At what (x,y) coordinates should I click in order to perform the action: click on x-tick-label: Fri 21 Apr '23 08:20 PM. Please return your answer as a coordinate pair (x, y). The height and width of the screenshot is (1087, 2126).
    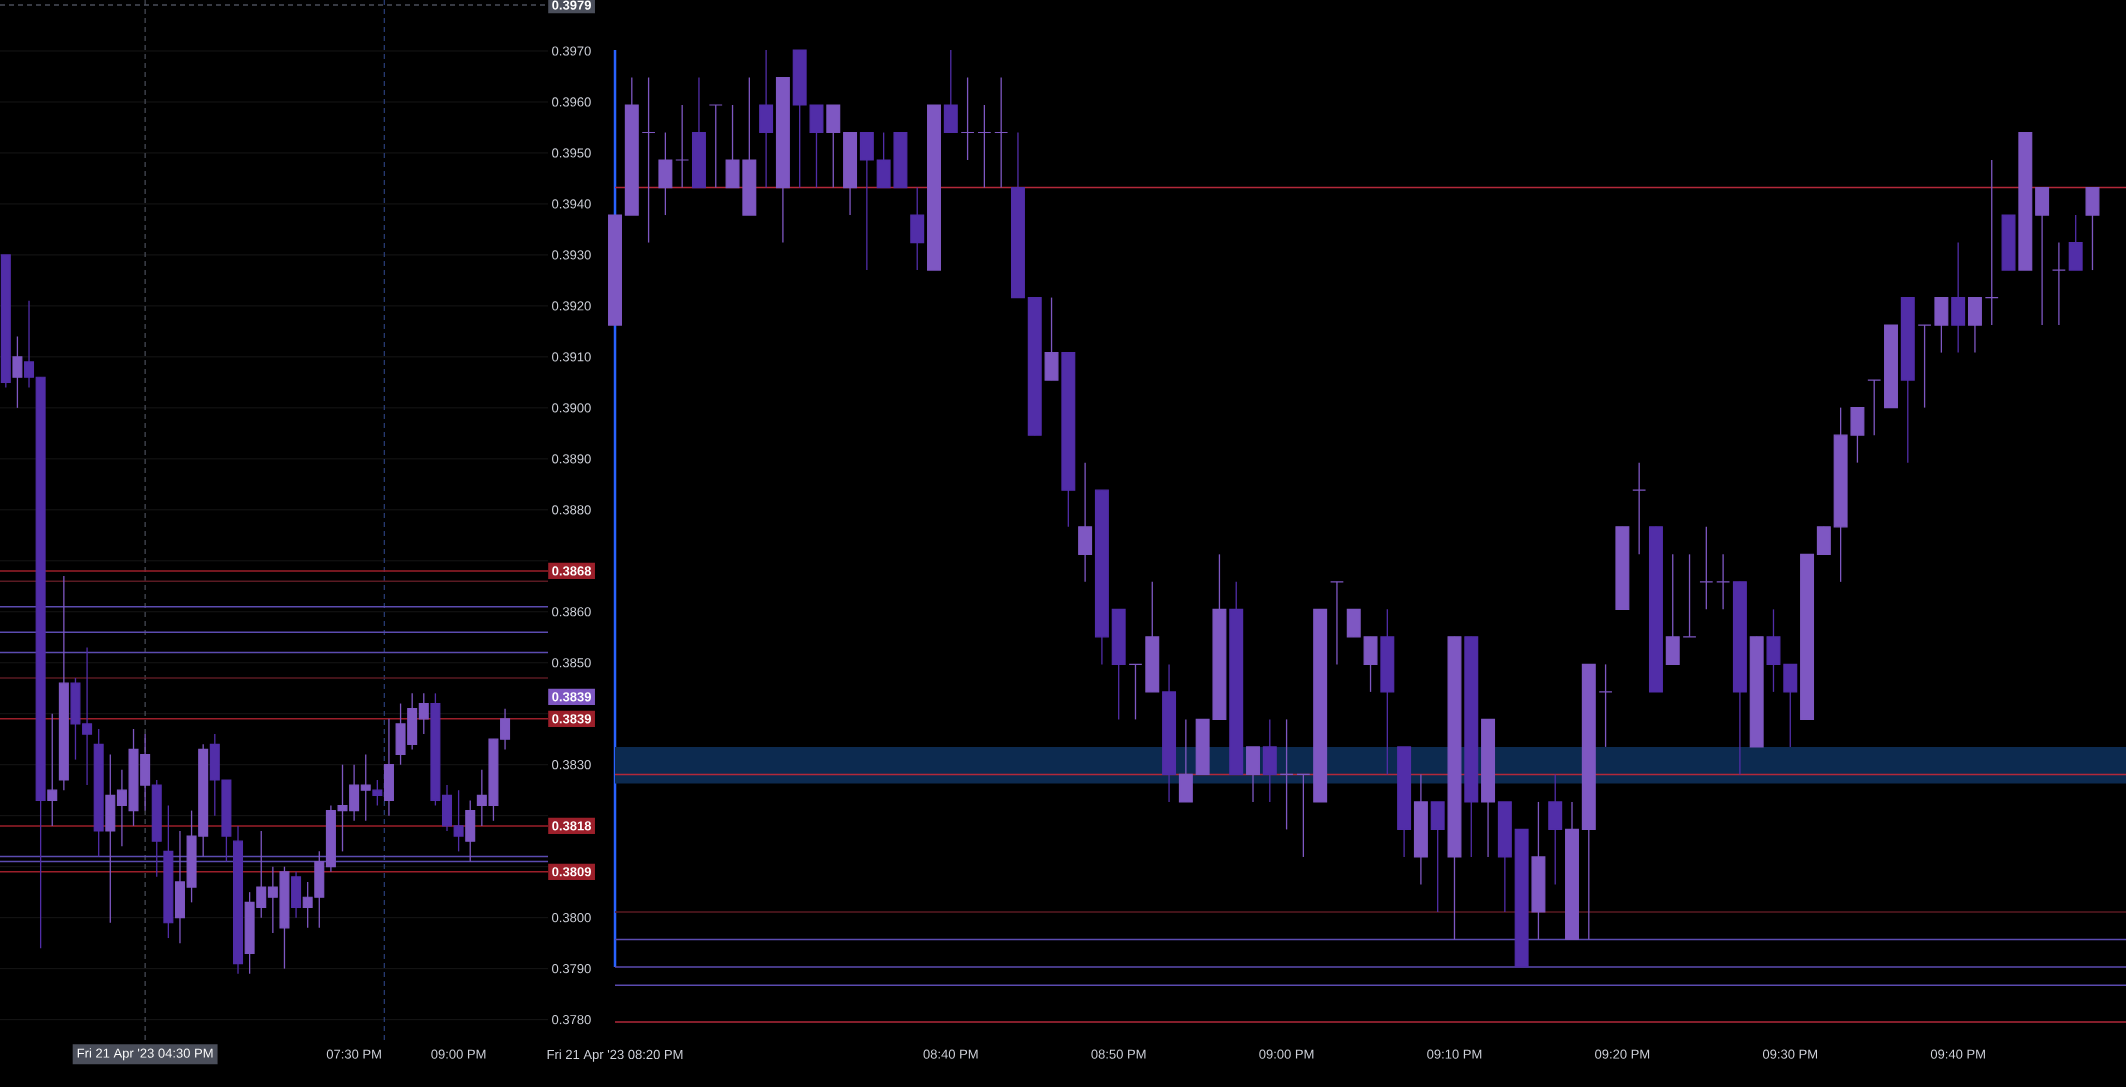
    Looking at the image, I should click on (615, 1055).